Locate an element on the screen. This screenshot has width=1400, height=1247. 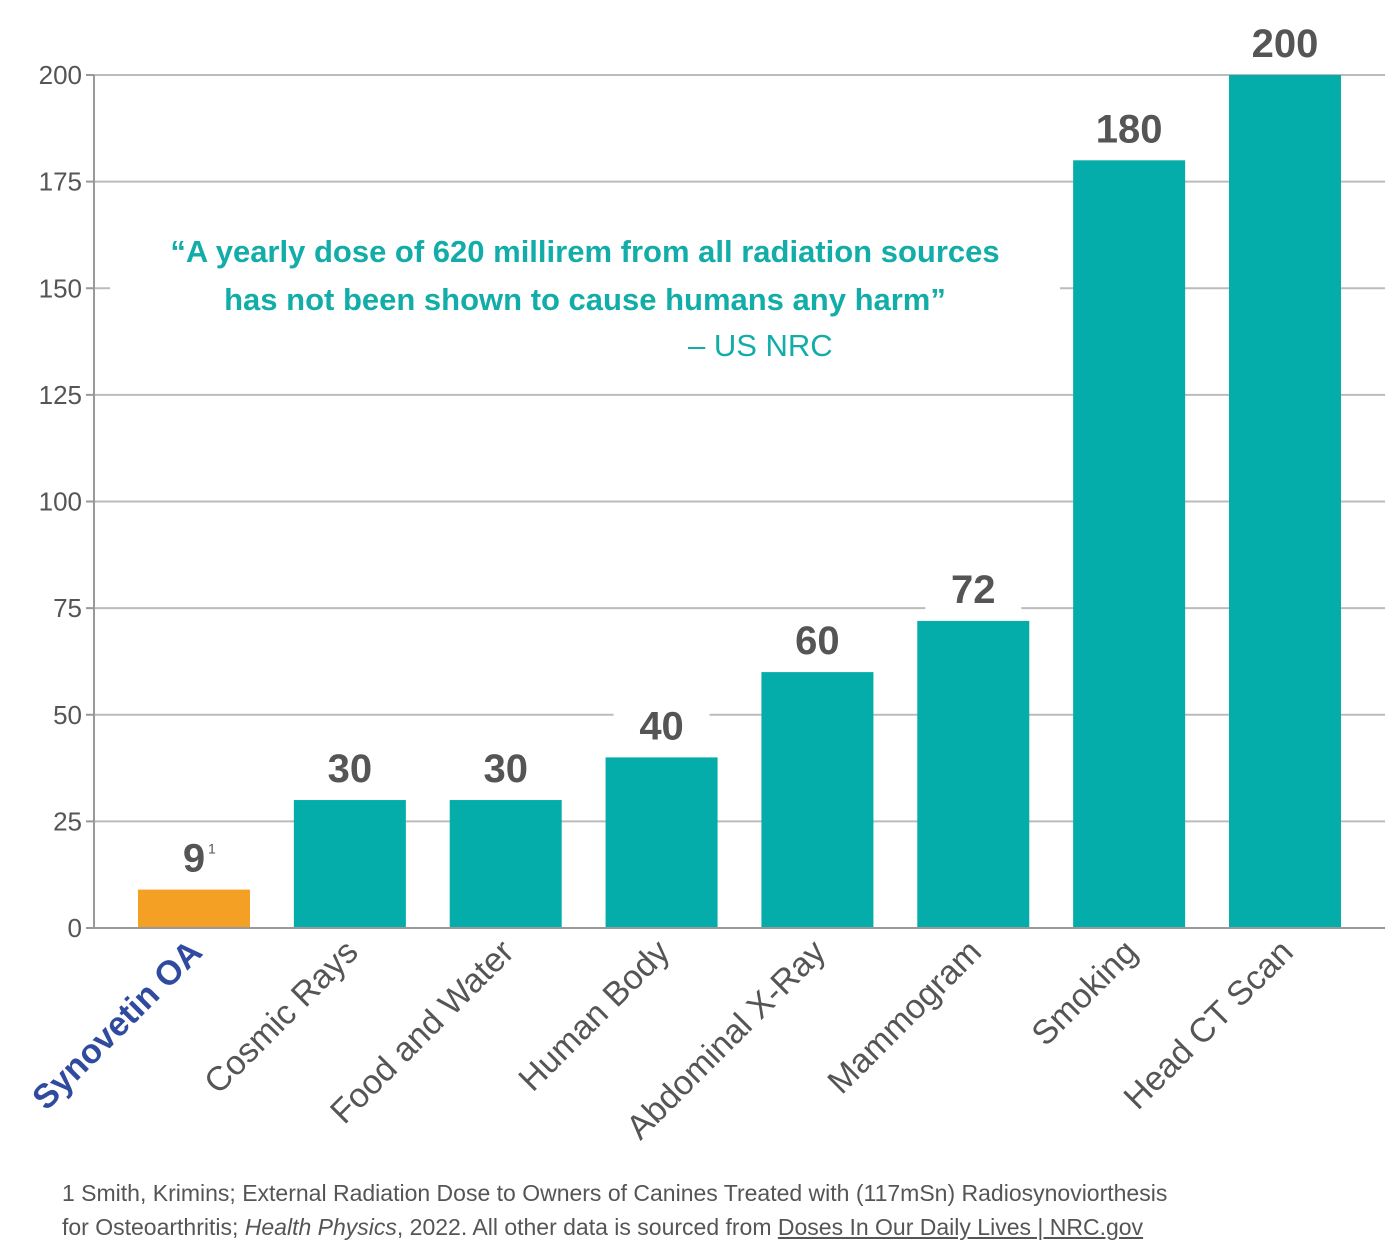
y-tick-label: 0 is located at coordinates (75, 928).